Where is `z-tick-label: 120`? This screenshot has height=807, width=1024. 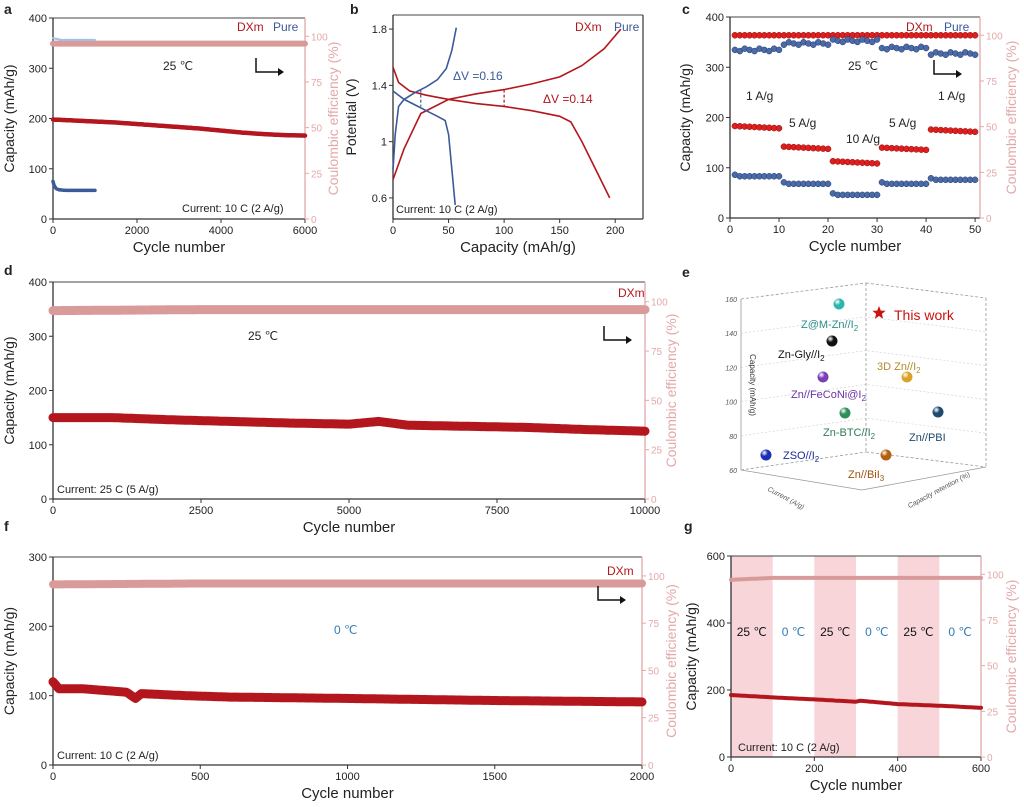 z-tick-label: 120 is located at coordinates (731, 368).